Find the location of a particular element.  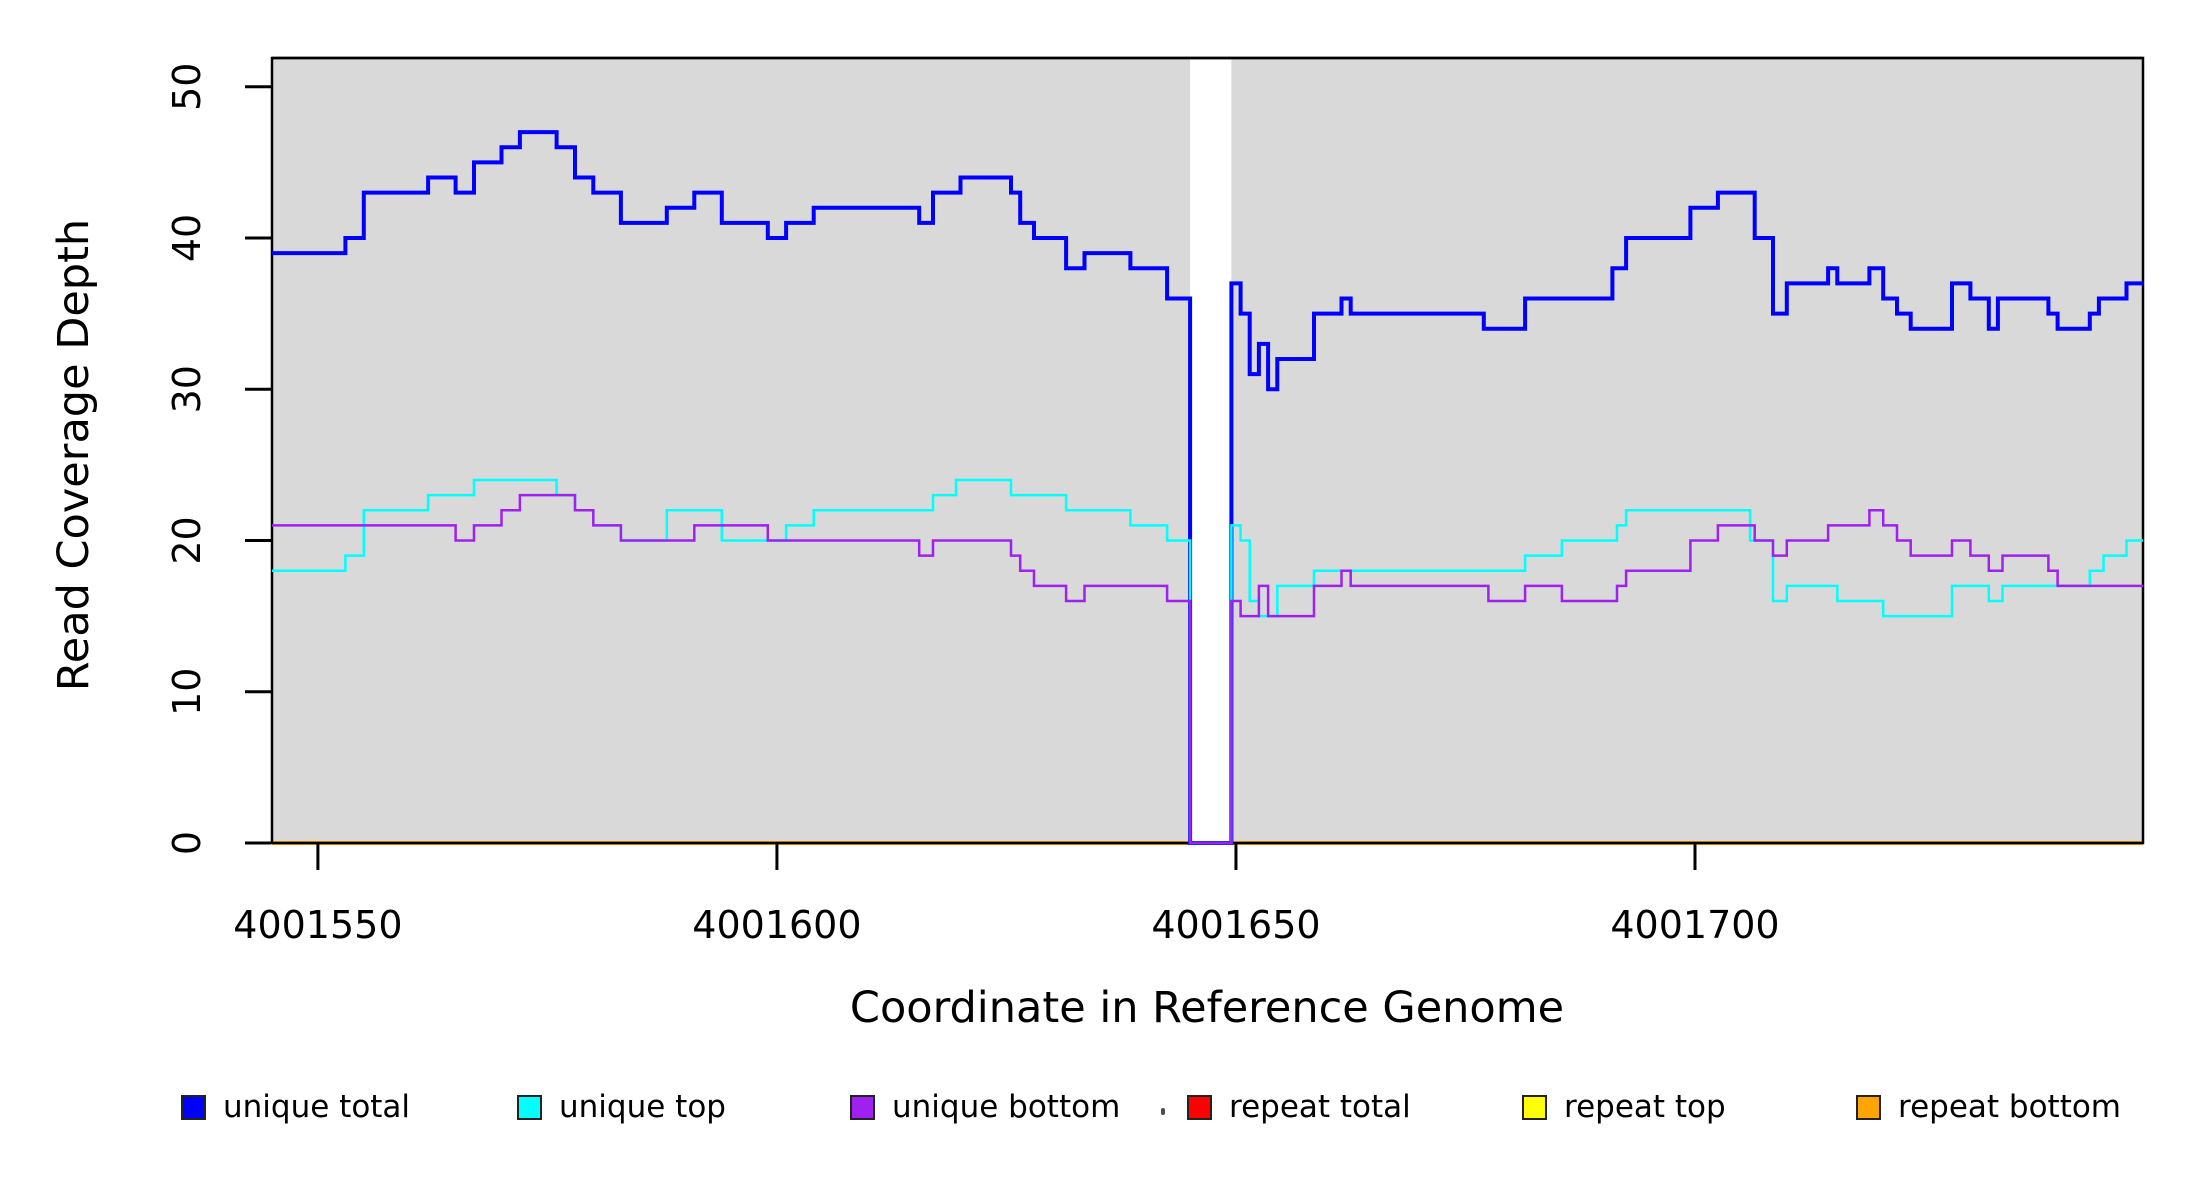

legend-label: unique total is located at coordinates (317, 1107).